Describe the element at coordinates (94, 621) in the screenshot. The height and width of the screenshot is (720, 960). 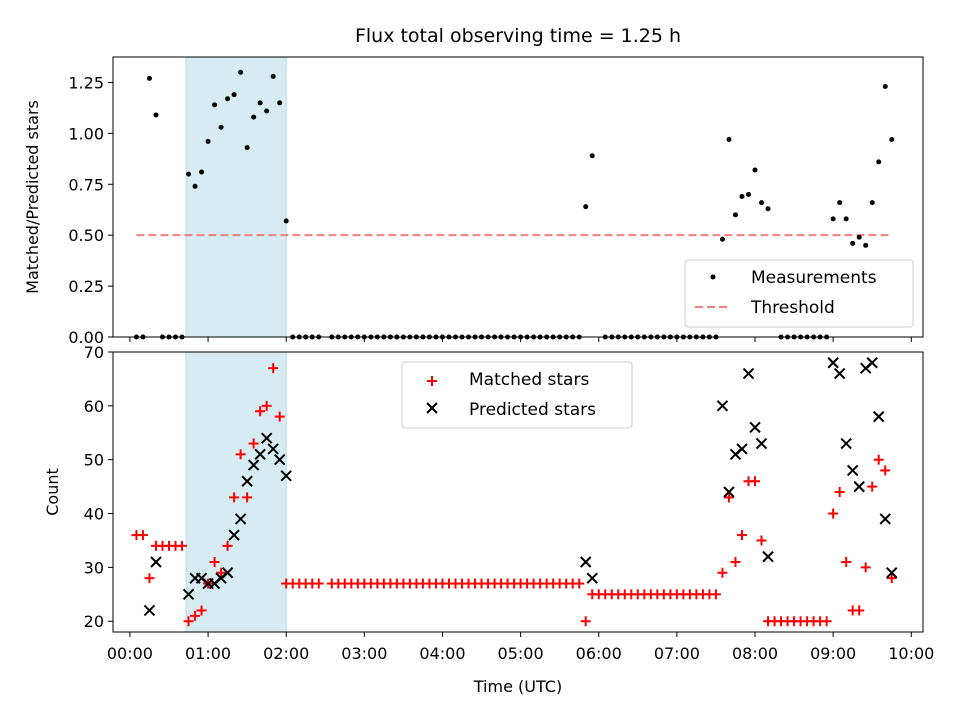
I see `y-tick-label: 20` at that location.